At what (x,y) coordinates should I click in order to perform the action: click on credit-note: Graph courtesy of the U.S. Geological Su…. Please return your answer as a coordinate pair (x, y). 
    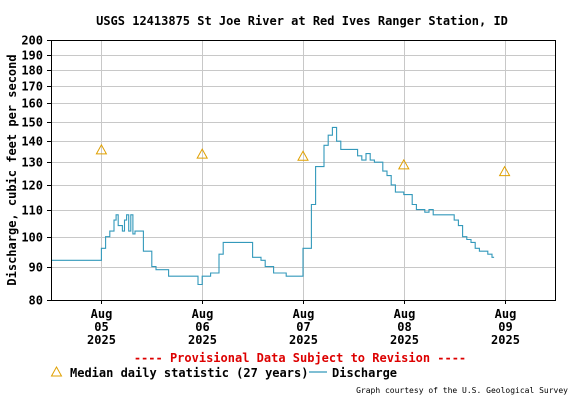
    Looking at the image, I should click on (462, 390).